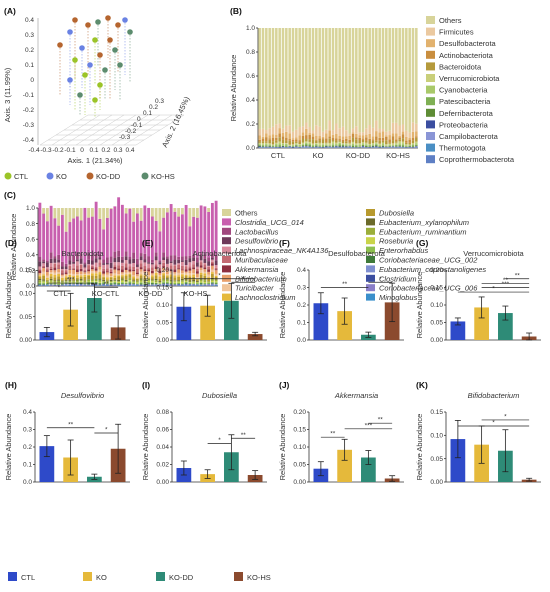 This screenshot has width=550, height=592. I want to click on y-tick-label: 0.4, so click(250, 100).